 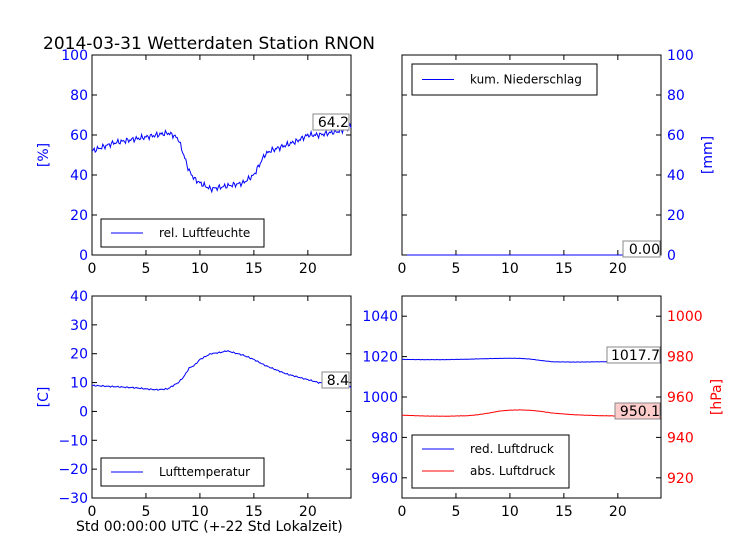 What do you see at coordinates (455, 512) in the screenshot?
I see `pressure-x-tick-label: 5` at bounding box center [455, 512].